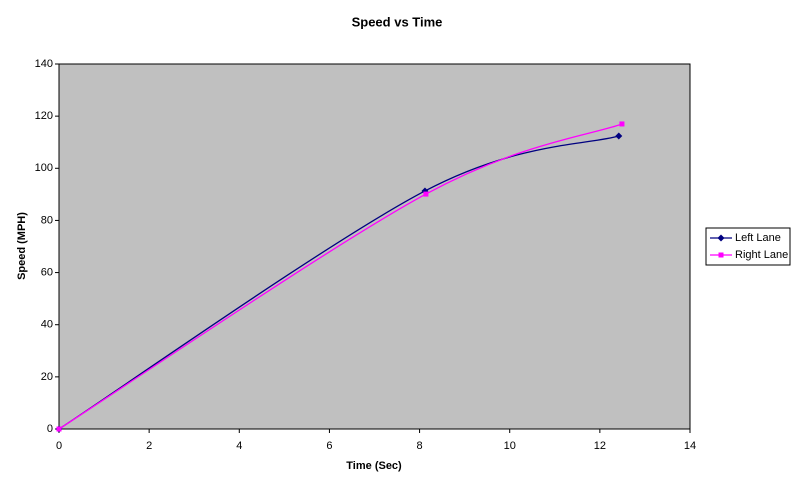 The width and height of the screenshot is (796, 487). What do you see at coordinates (44, 64) in the screenshot?
I see `y-tick-label: 140` at bounding box center [44, 64].